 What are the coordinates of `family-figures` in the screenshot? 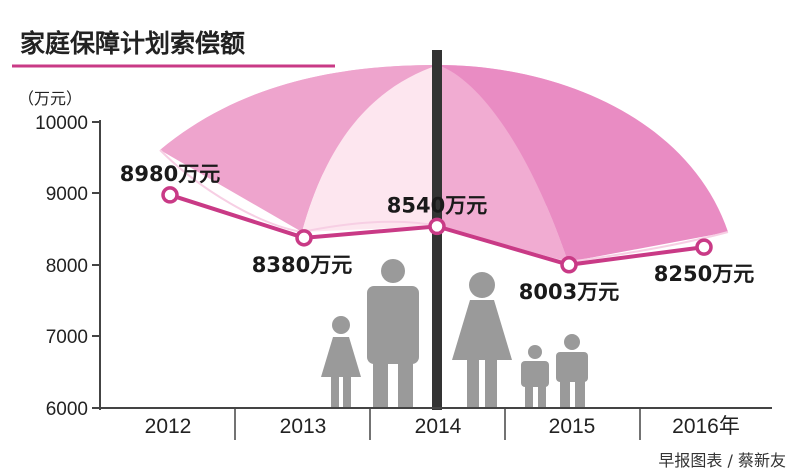 It's located at (454, 333).